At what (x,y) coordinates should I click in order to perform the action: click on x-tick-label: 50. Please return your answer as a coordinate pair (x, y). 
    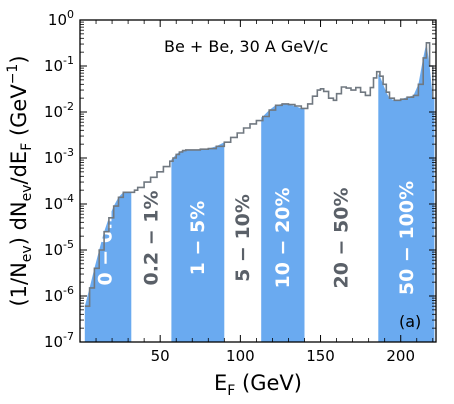
    Looking at the image, I should click on (160, 356).